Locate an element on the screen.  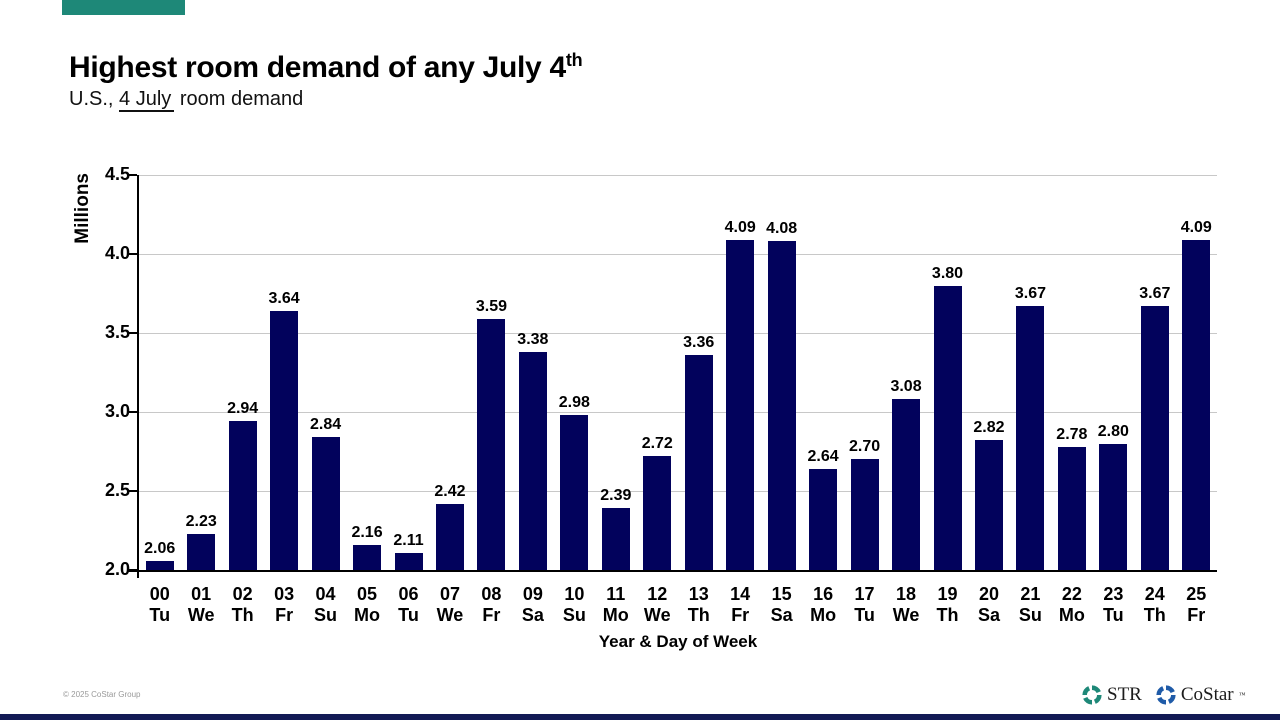
x-tick-label: 22 Mo is located at coordinates (1072, 605).